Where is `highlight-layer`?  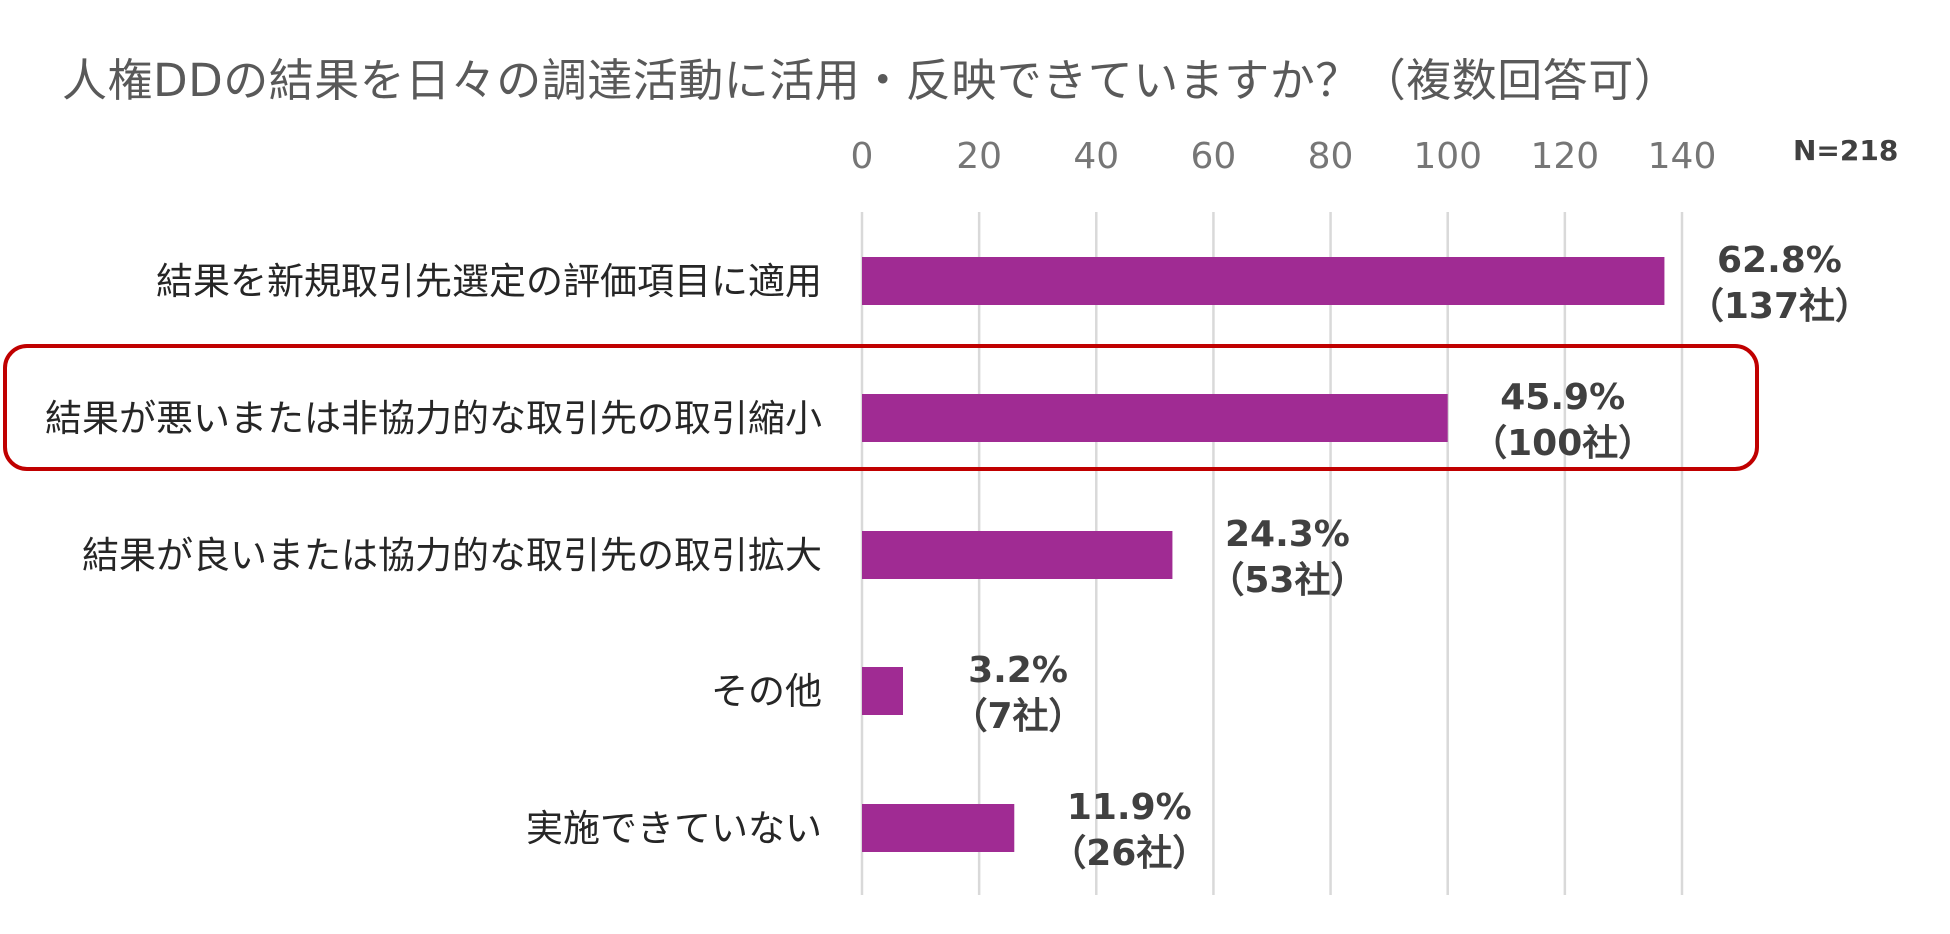
highlight-layer is located at coordinates (881, 407).